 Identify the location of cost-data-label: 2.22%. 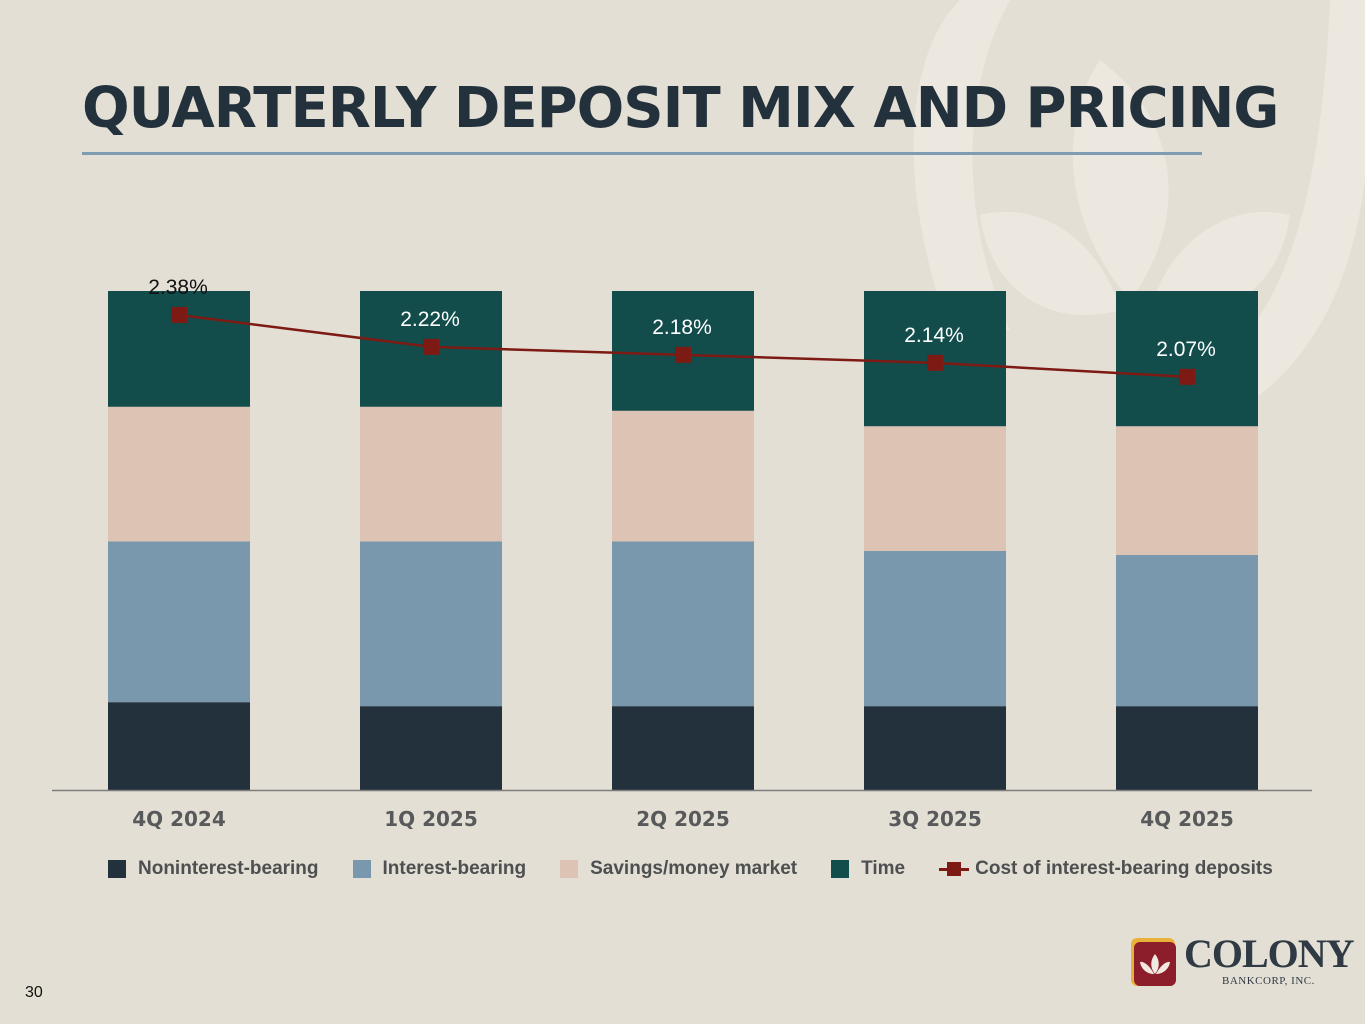
(430, 319).